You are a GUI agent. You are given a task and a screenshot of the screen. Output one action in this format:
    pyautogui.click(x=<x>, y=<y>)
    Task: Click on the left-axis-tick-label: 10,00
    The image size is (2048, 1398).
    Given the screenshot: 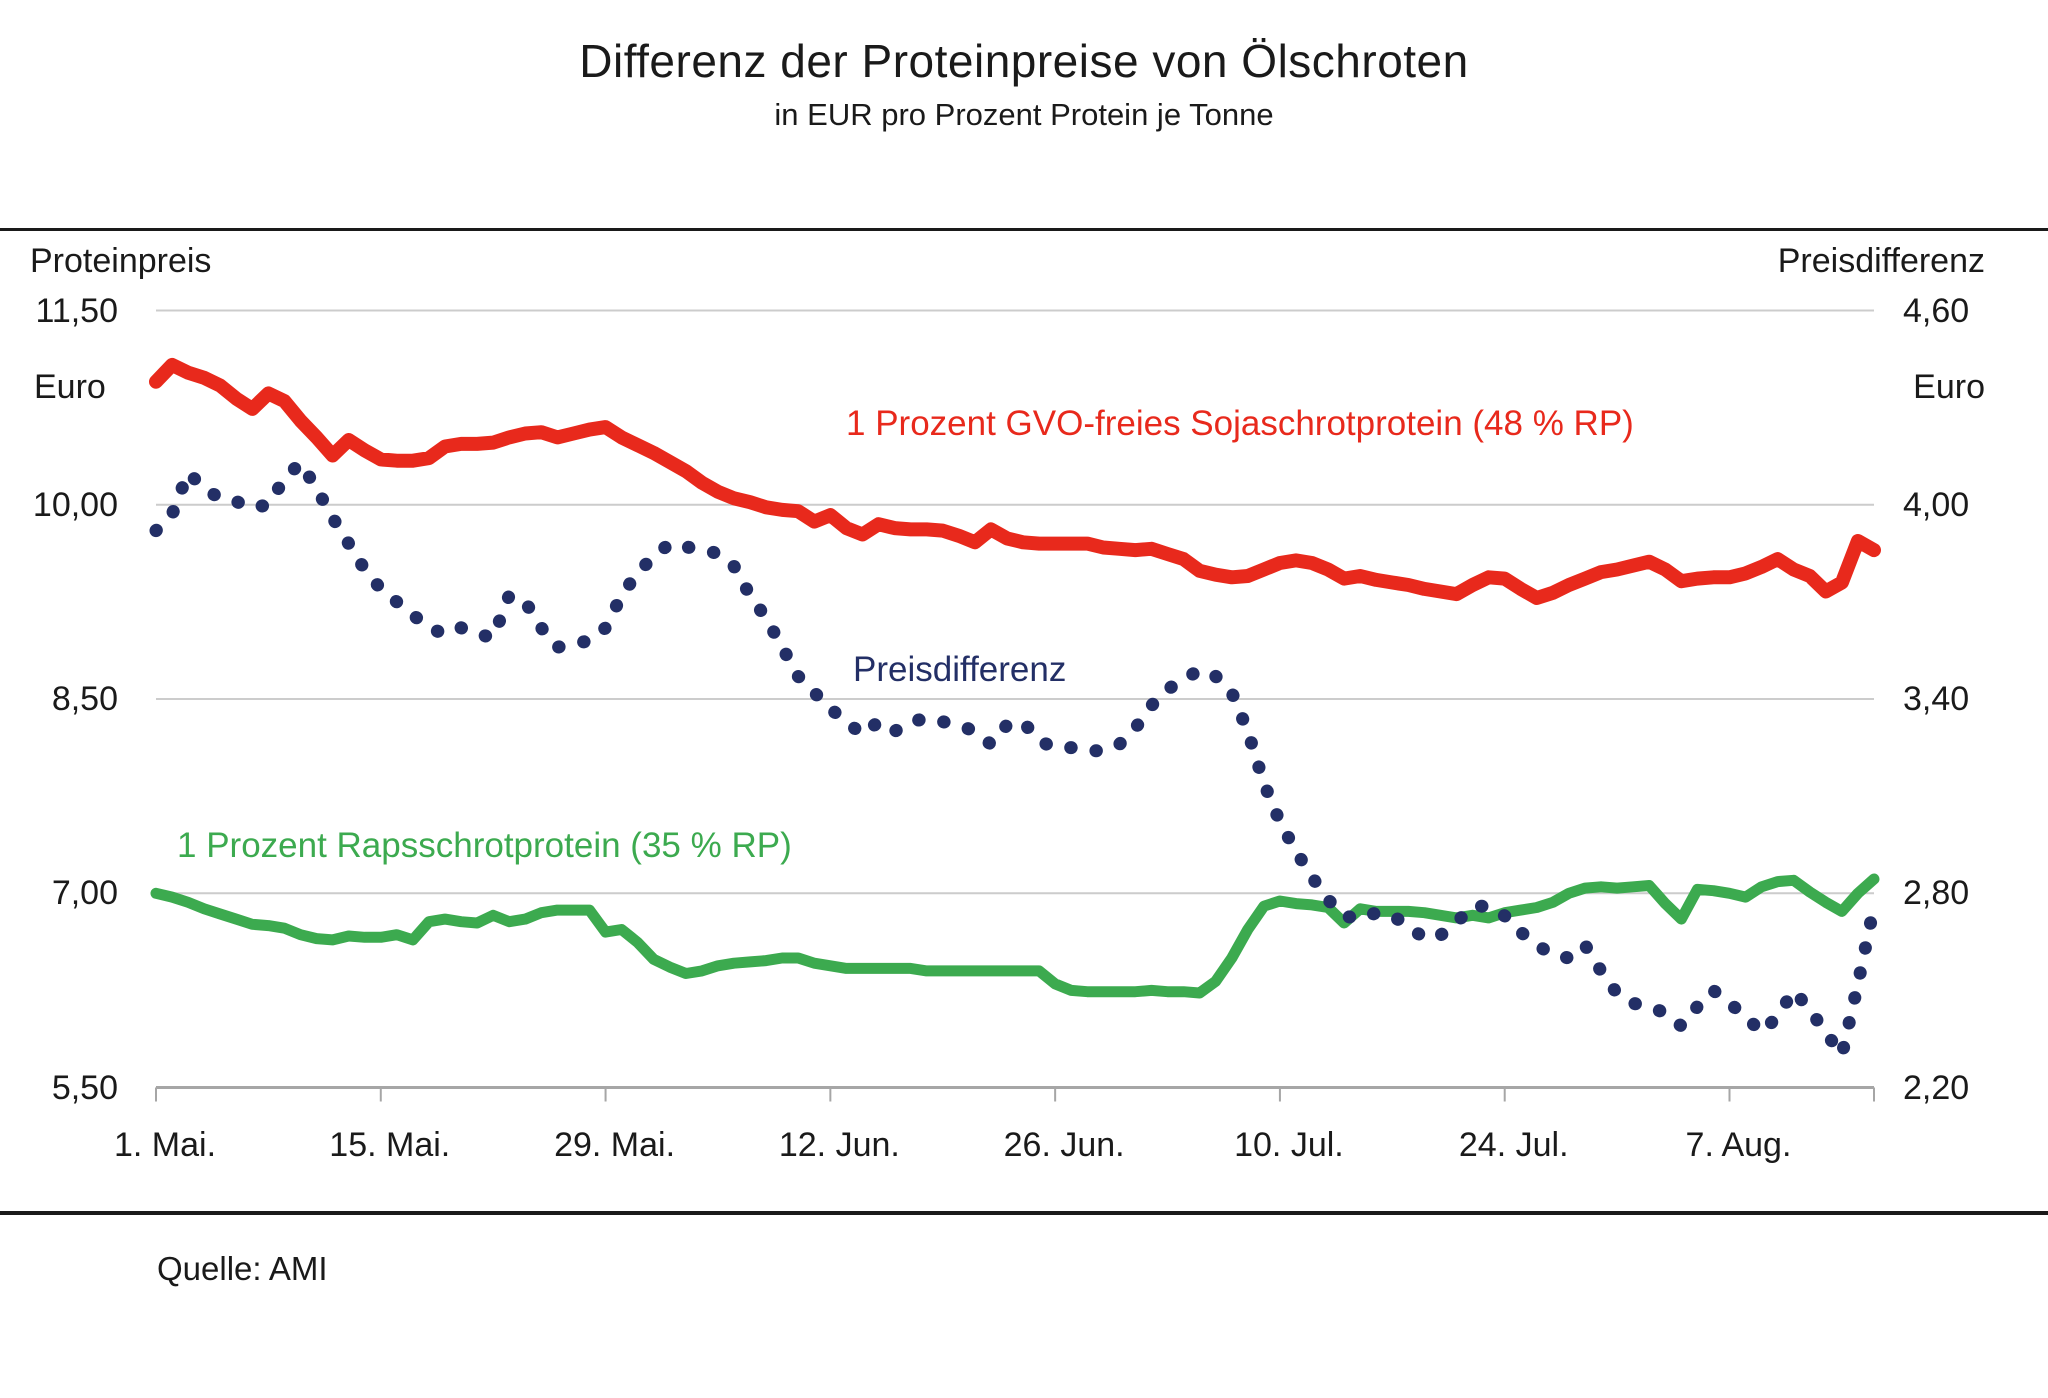 What is the action you would take?
    pyautogui.click(x=75, y=504)
    